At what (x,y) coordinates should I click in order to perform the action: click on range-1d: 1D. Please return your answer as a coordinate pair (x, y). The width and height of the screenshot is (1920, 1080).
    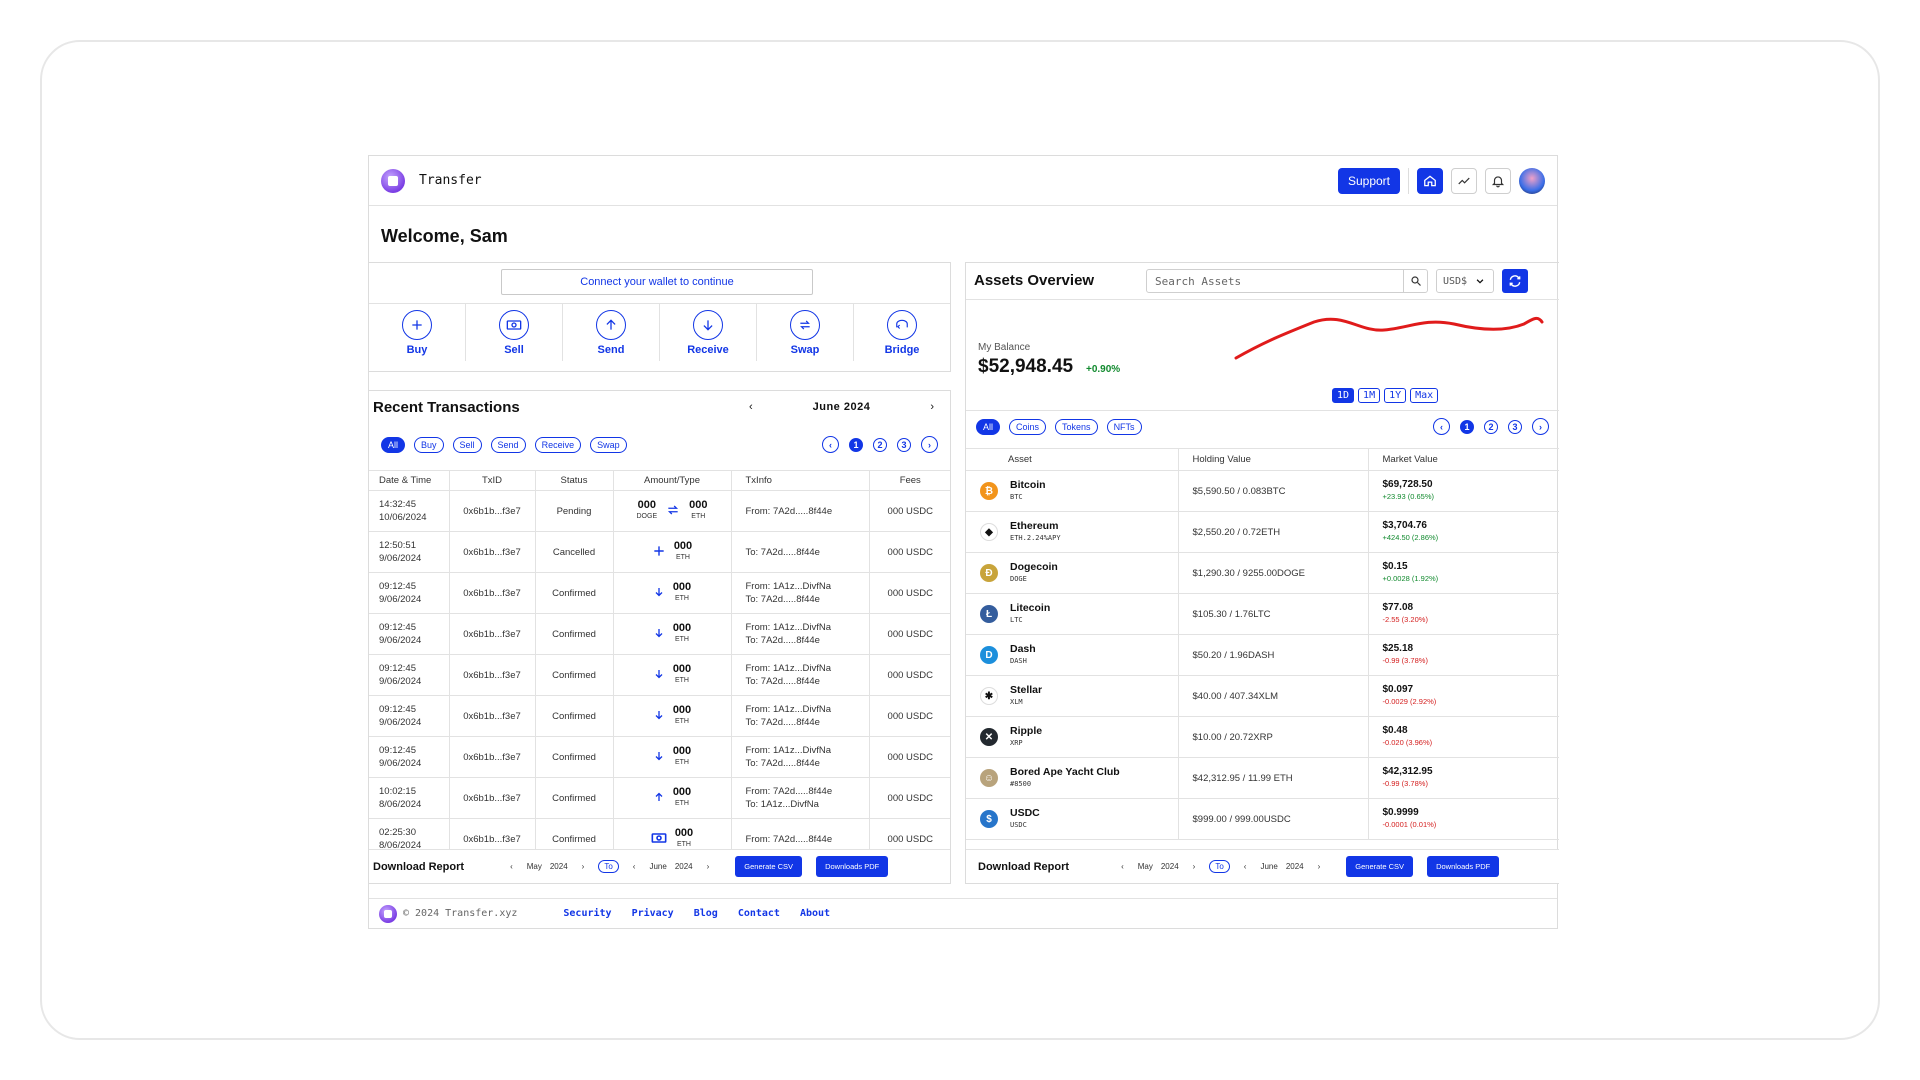
    Looking at the image, I should click on (1343, 395).